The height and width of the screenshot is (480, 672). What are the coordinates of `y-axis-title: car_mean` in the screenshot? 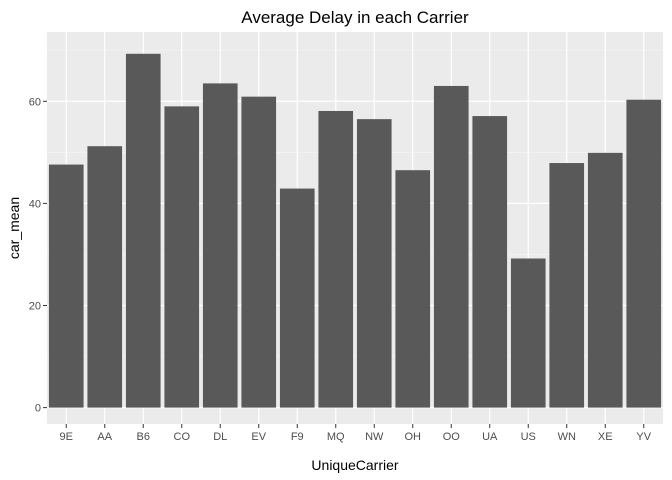 It's located at (14, 228).